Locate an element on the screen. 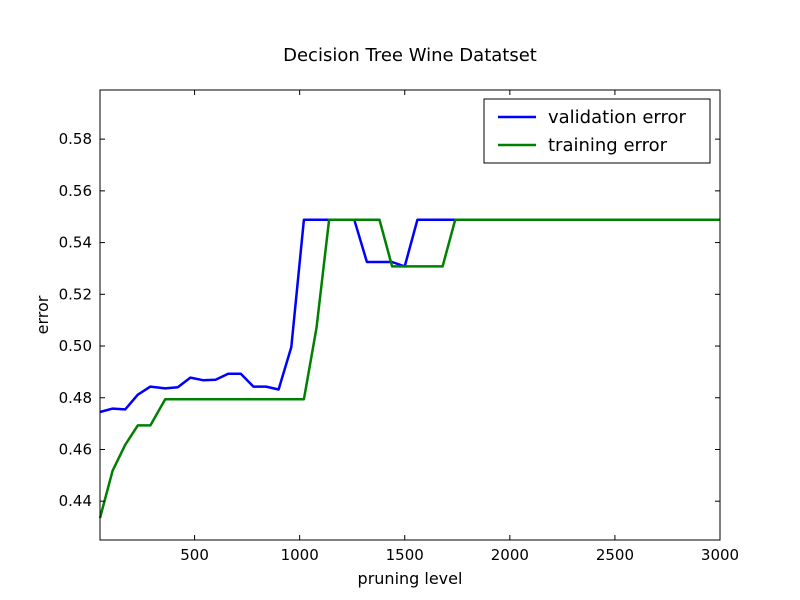  y-tick-label: 0.56 is located at coordinates (75, 191).